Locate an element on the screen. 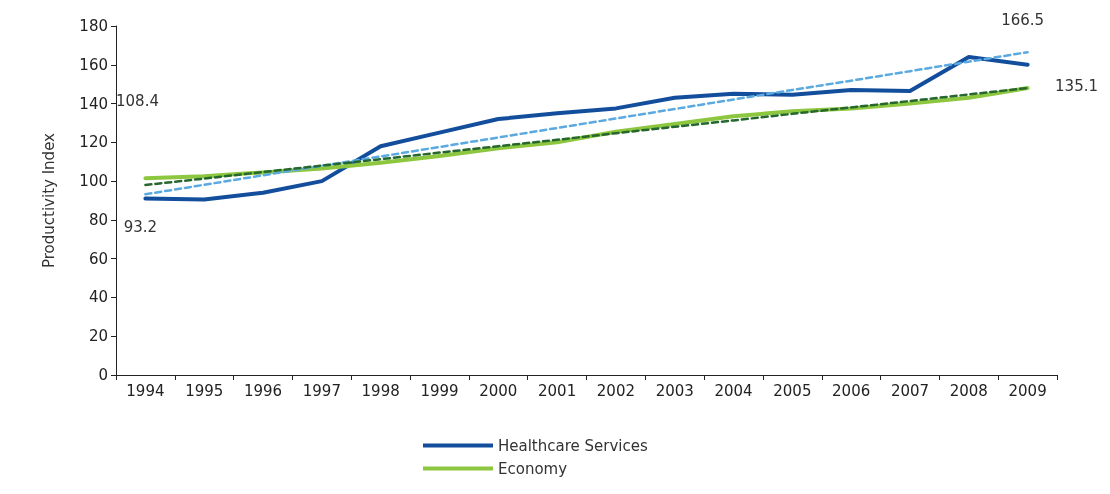 This screenshot has height=494, width=1110. x-tick-label: 1995 is located at coordinates (204, 390).